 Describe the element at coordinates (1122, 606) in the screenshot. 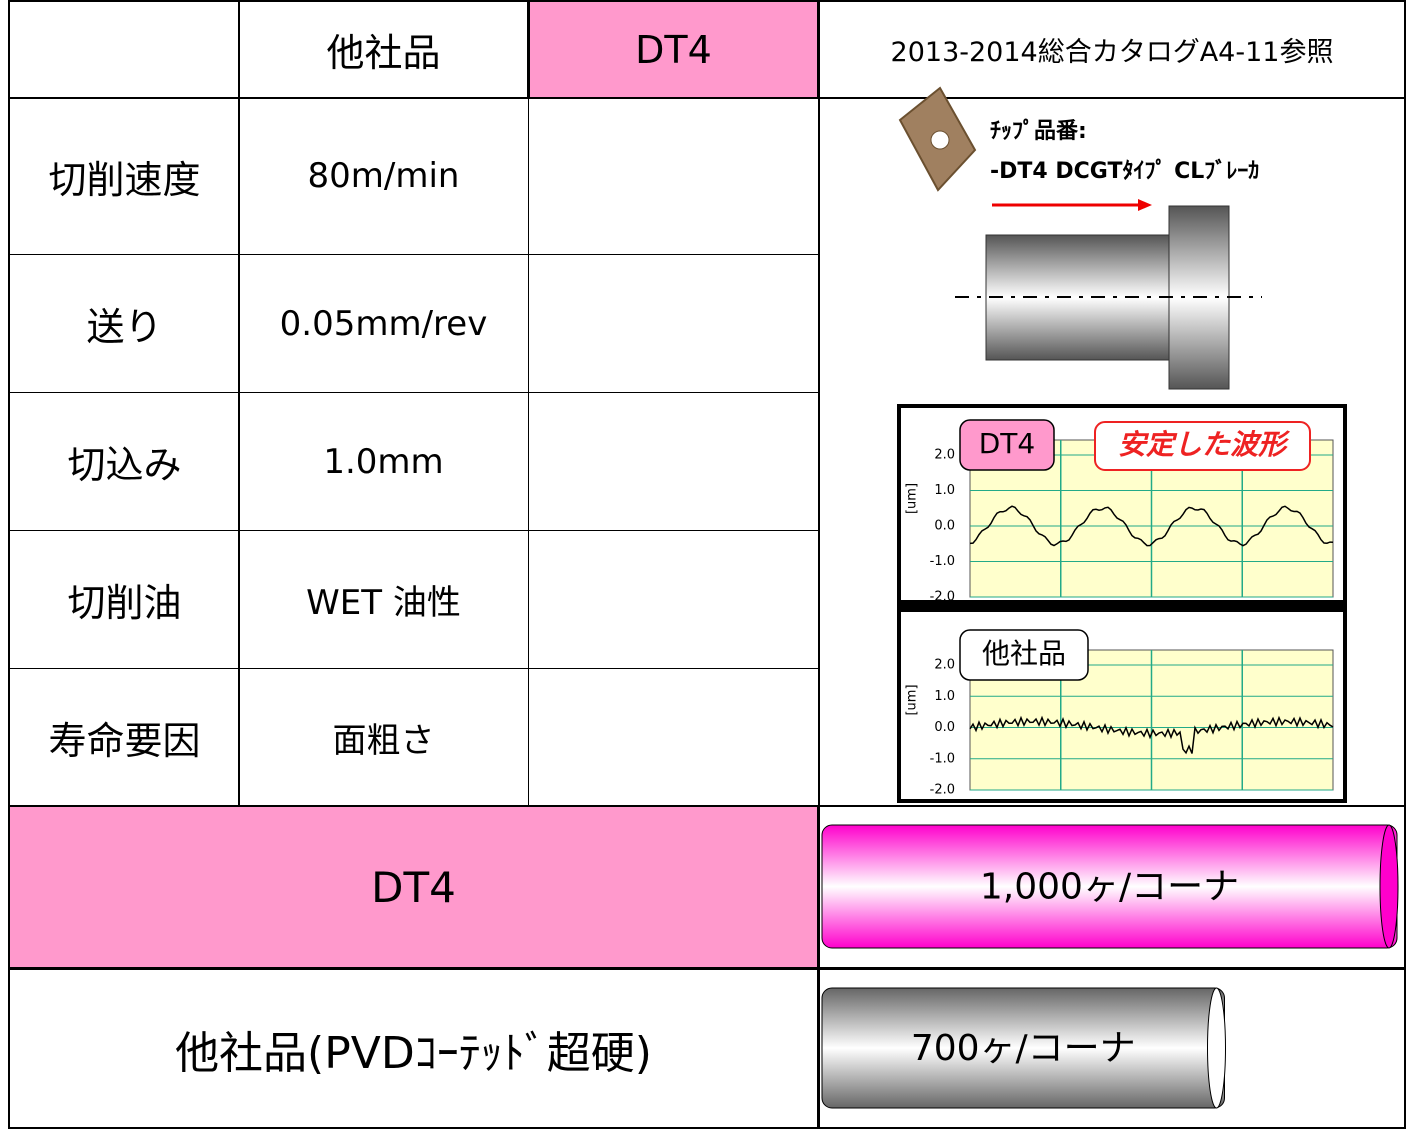

I see `wave-divider` at that location.